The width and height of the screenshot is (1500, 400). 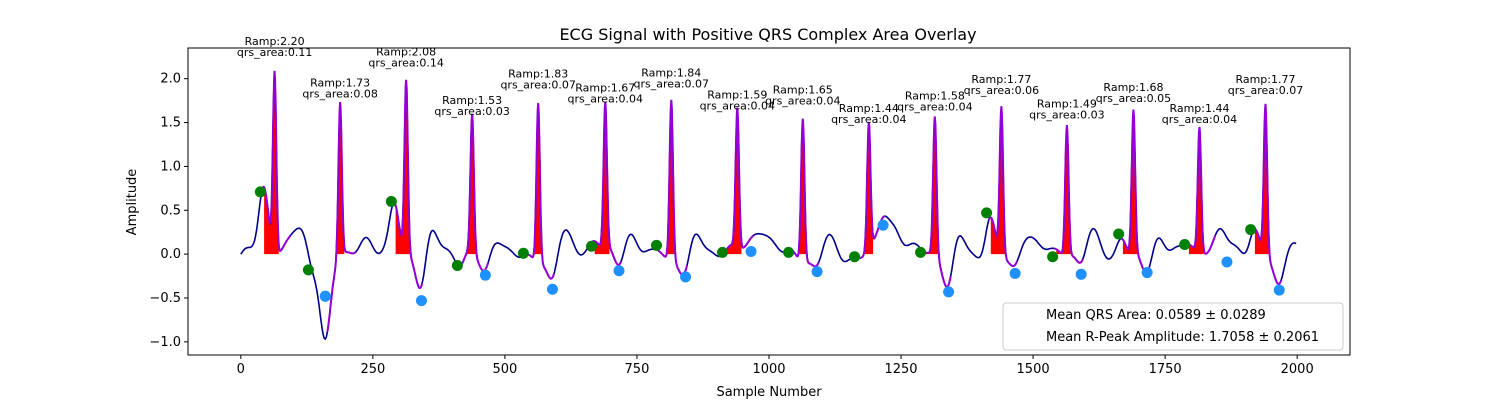 I want to click on x-tick-label: 1250, so click(x=900, y=369).